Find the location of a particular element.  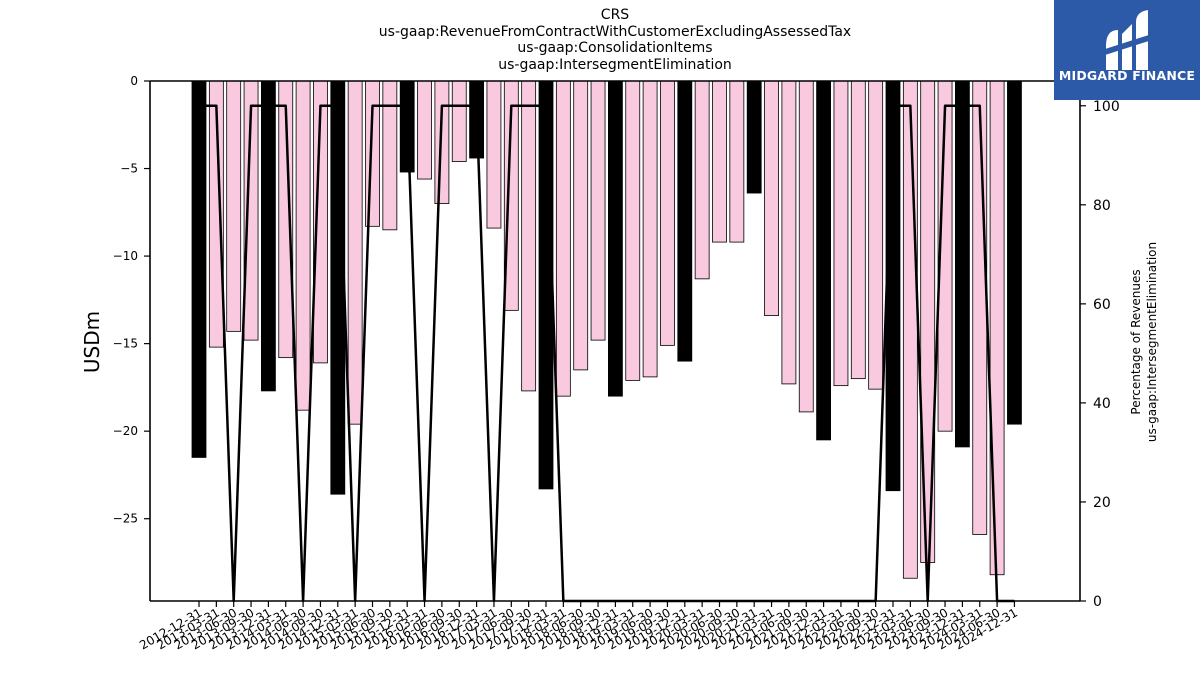

y2-tick-label: 40 is located at coordinates (1102, 404).